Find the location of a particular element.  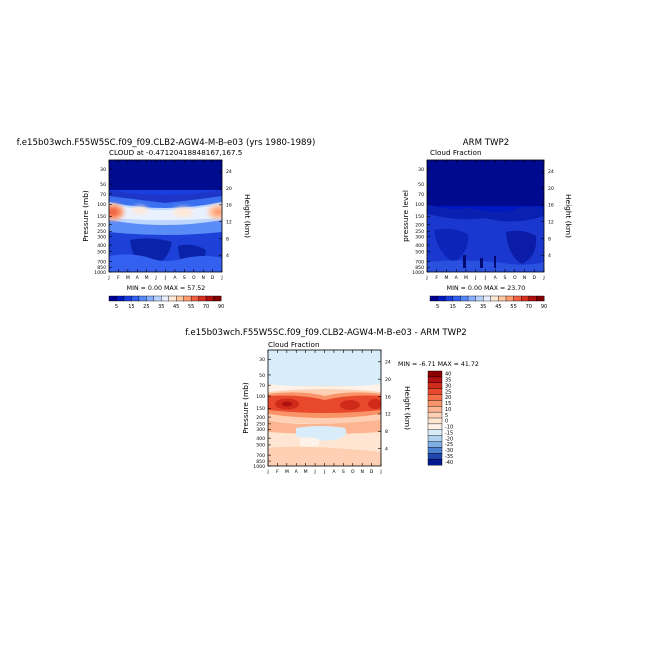

panel-model-y-tick-label: 500 is located at coordinates (101, 252).